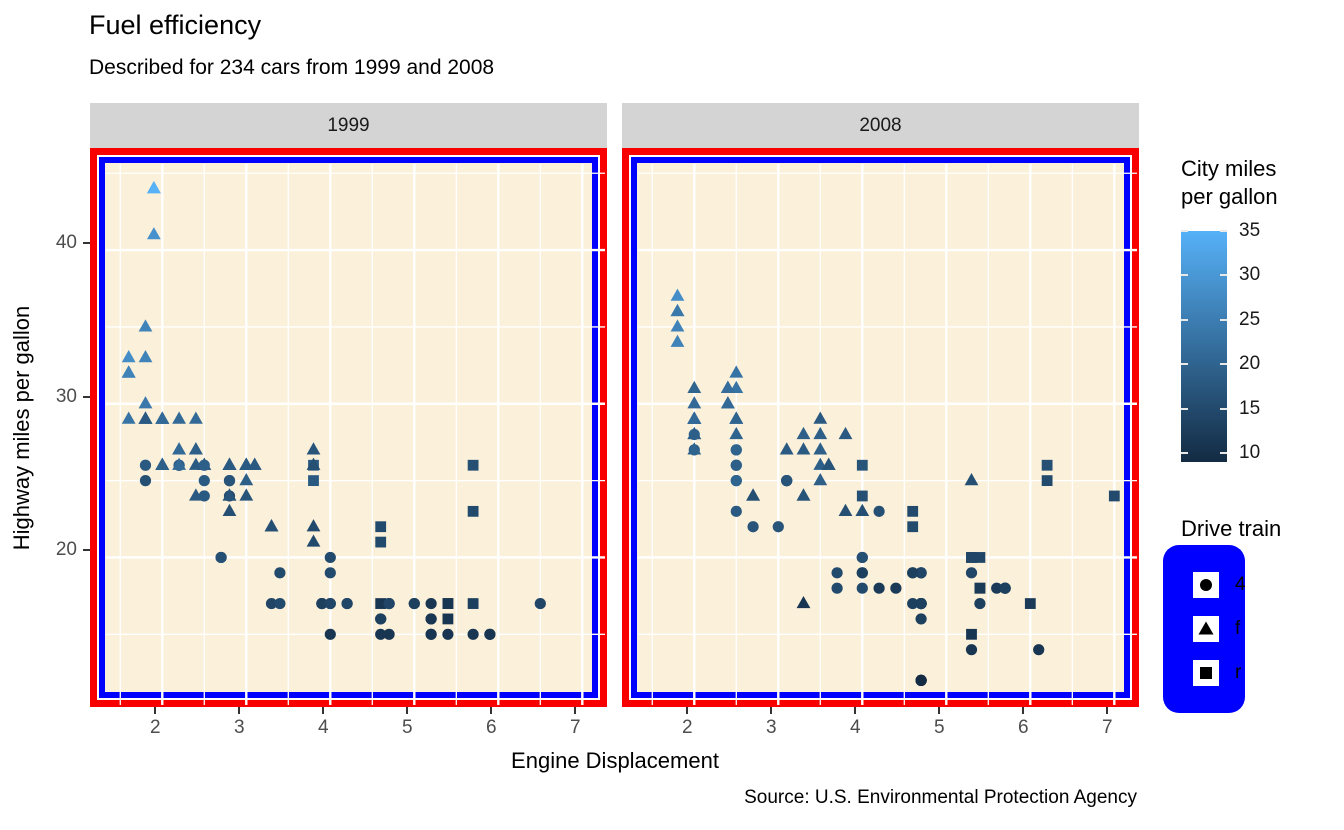 The width and height of the screenshot is (1344, 830). I want to click on square-icon, so click(1206, 673).